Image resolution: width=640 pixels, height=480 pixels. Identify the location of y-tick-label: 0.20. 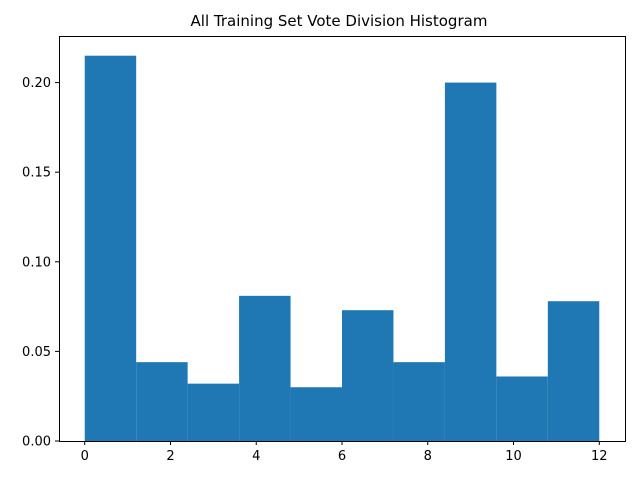
(36, 83).